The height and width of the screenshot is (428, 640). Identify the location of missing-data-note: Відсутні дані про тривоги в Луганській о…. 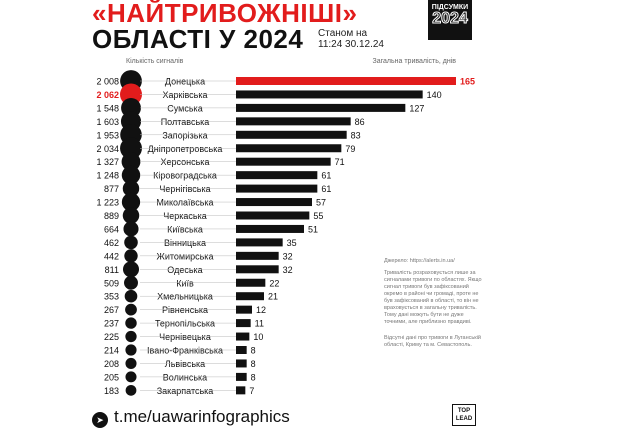
(432, 341).